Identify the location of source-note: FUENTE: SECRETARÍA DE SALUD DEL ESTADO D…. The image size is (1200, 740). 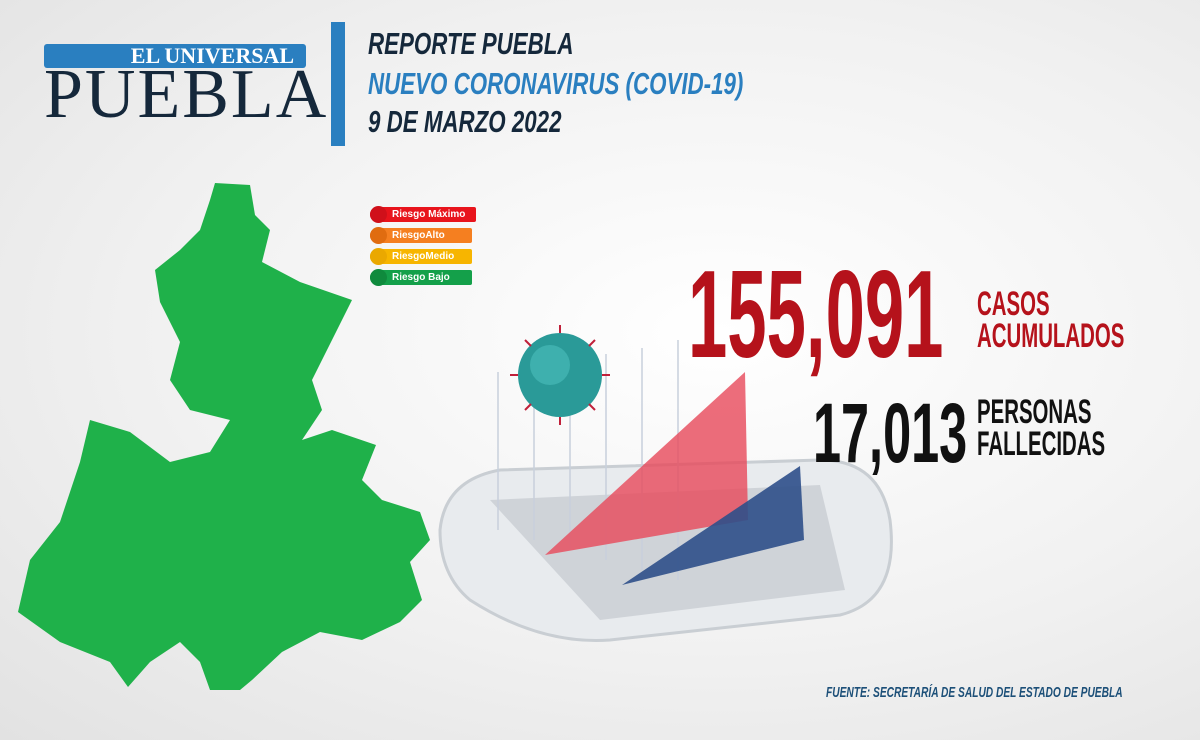
(974, 692).